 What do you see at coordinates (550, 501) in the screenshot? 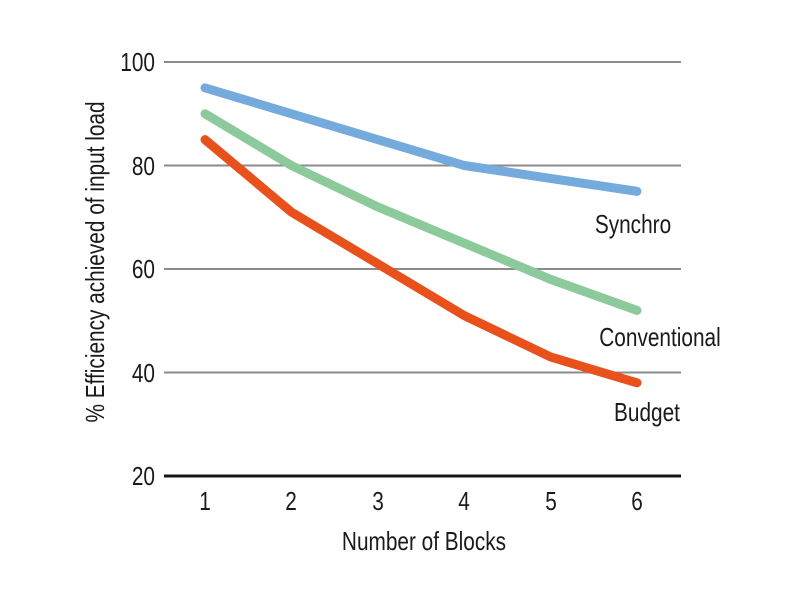
I see `x-tick-label-5: 5` at bounding box center [550, 501].